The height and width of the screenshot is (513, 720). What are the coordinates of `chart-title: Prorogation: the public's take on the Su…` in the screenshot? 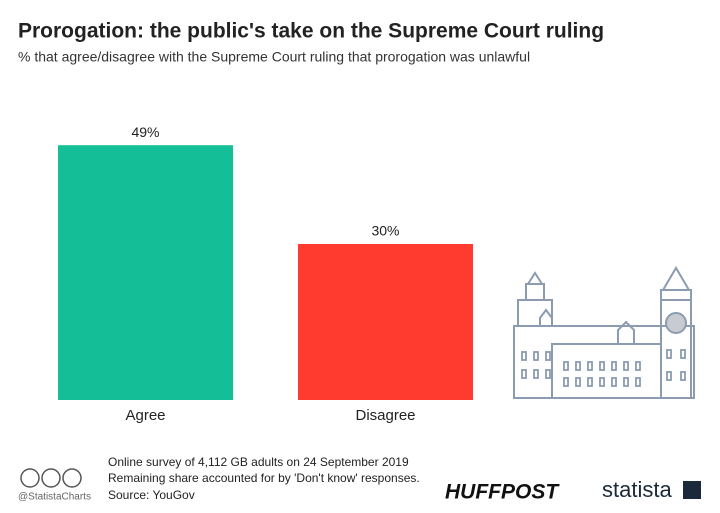 It's located at (311, 31).